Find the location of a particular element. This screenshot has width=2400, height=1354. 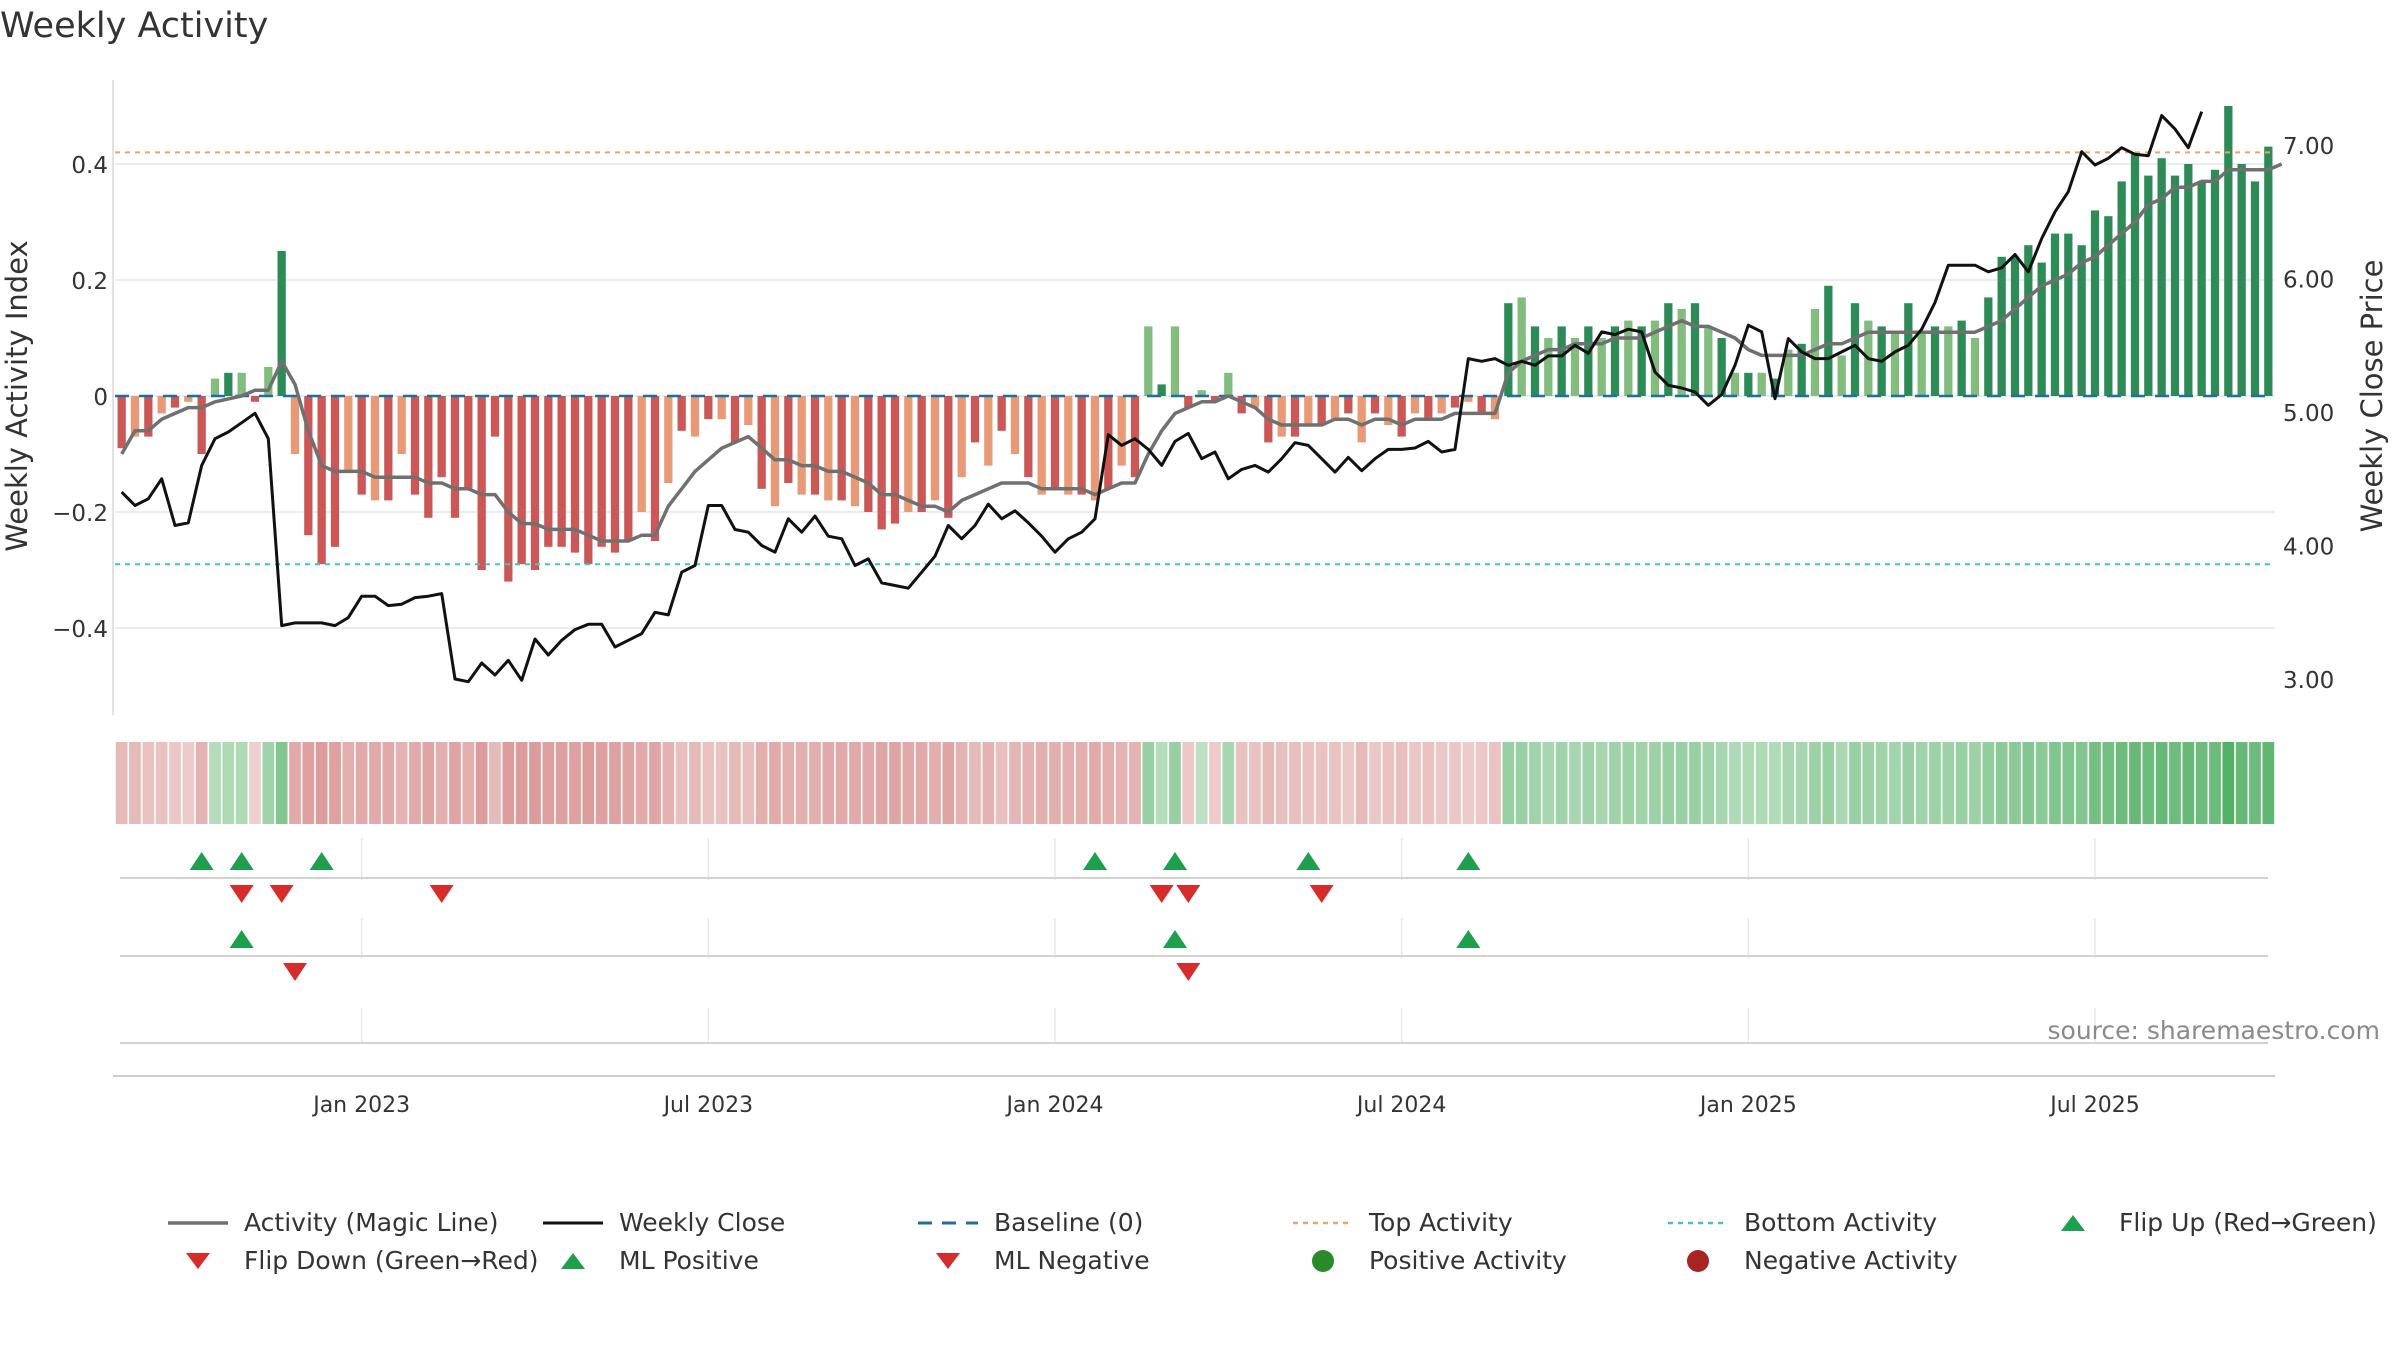

x-tick-label: Jan 2025 is located at coordinates (1747, 1105).